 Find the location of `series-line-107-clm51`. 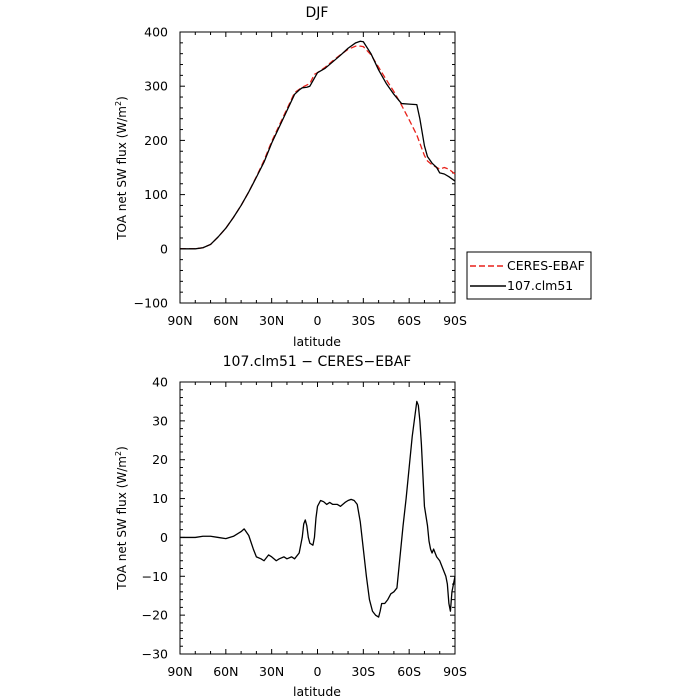

series-line-107-clm51 is located at coordinates (318, 145).